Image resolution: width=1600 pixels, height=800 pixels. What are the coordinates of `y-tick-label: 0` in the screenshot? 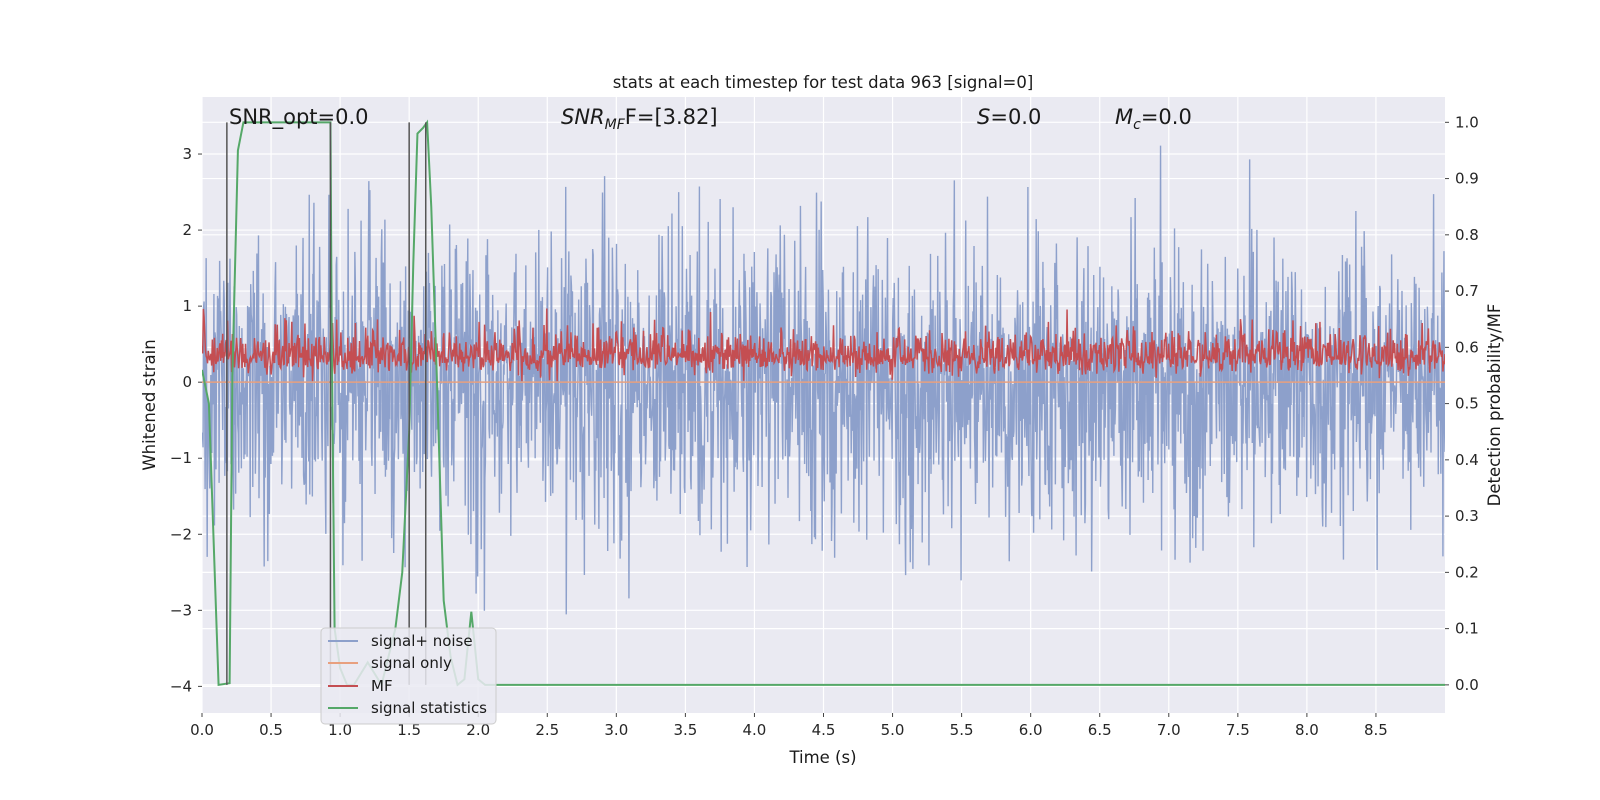 It's located at (187, 382).